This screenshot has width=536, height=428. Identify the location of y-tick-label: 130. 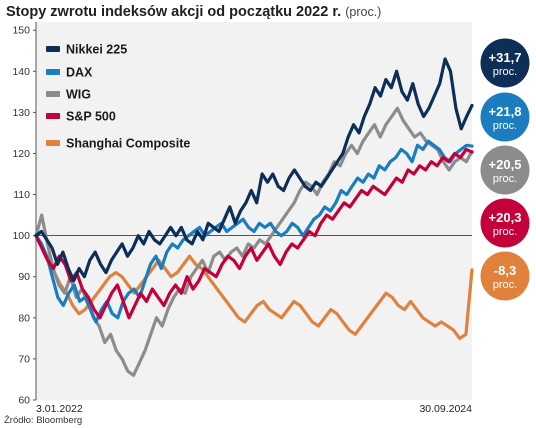
(21, 113).